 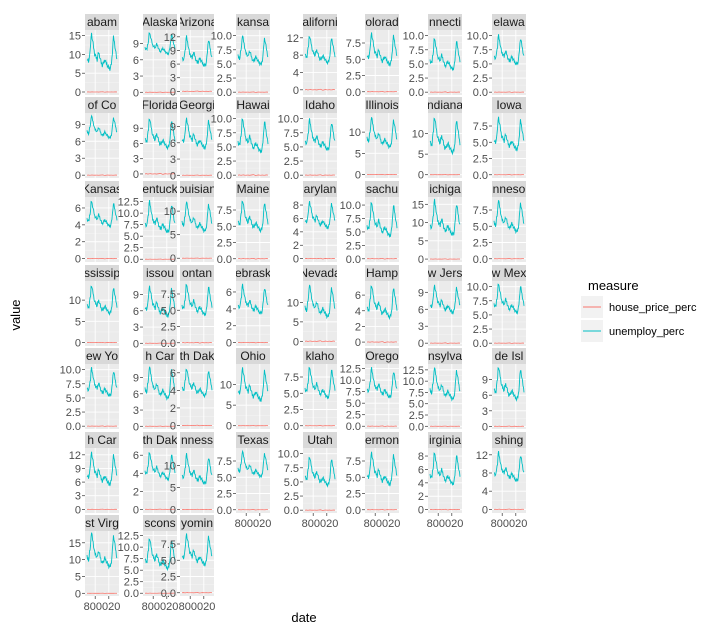 What do you see at coordinates (102, 273) in the screenshot?
I see `strip-label-mississippi: ssissip` at bounding box center [102, 273].